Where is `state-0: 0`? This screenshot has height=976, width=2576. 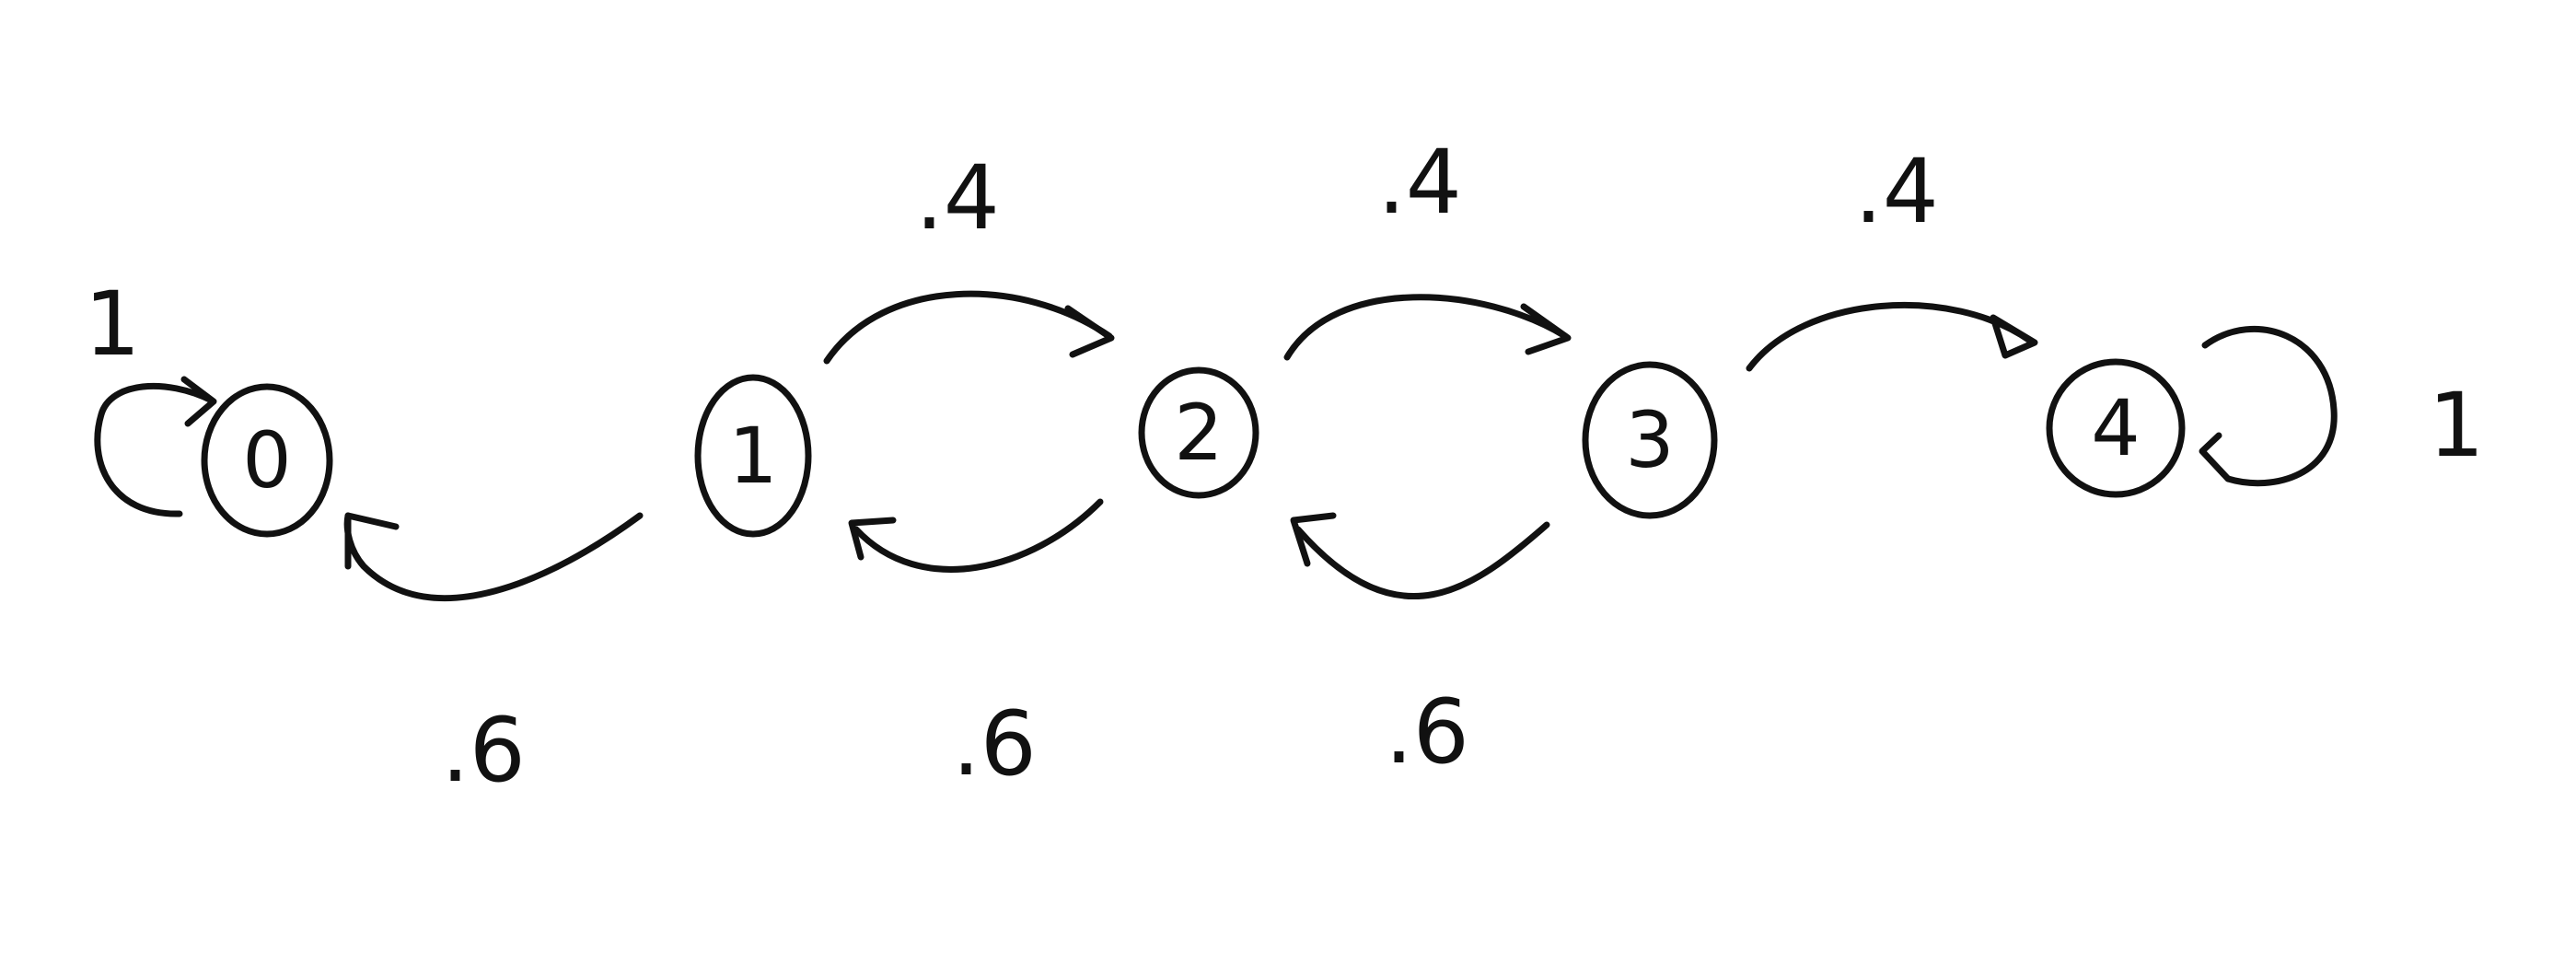 state-0: 0 is located at coordinates (267, 460).